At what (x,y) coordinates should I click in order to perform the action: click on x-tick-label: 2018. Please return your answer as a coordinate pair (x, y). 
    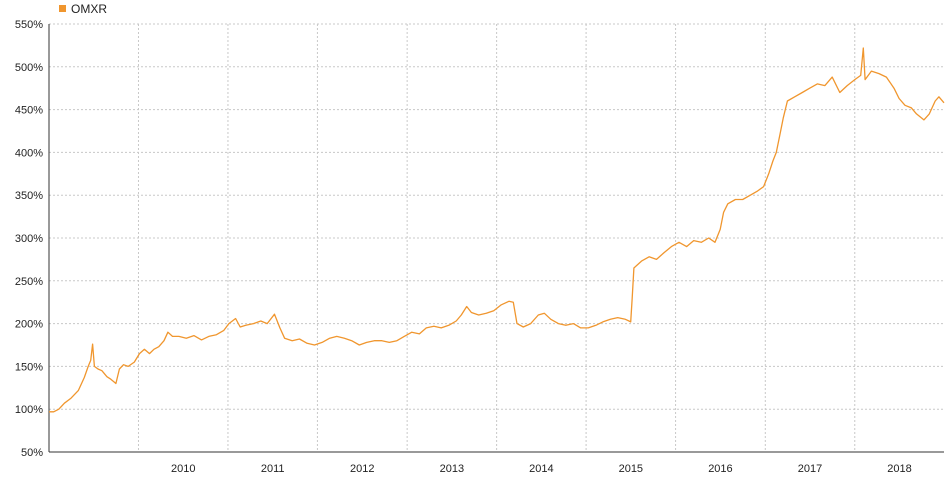
    Looking at the image, I should click on (899, 469).